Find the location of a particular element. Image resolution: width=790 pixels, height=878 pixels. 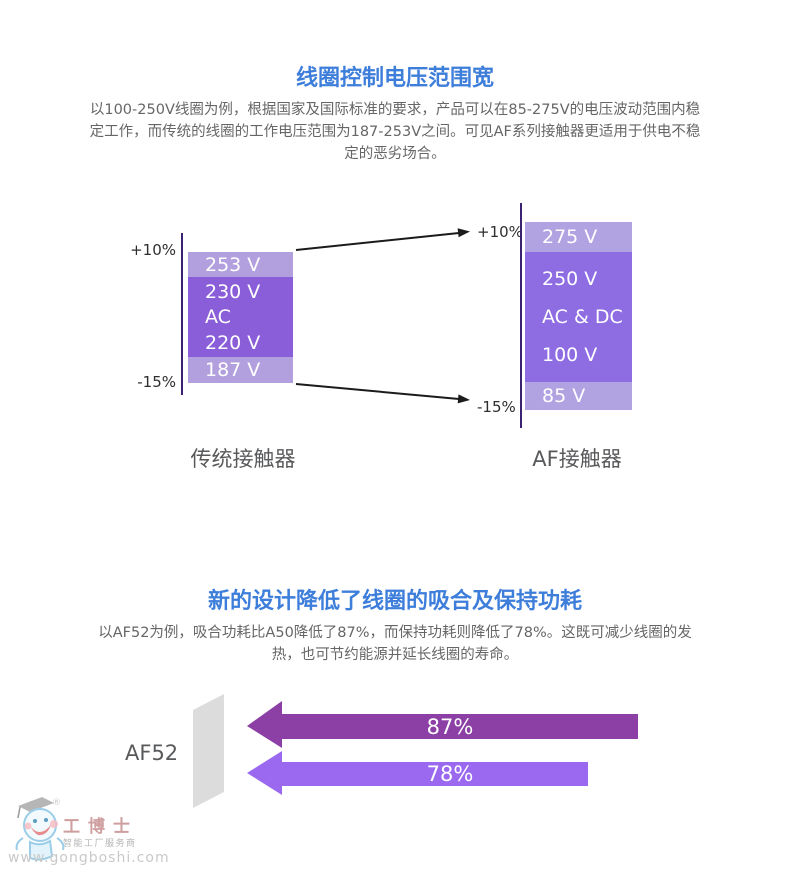

af-voltage-box: 275 V 250 V AC & DC 100 V 85 V is located at coordinates (578, 316).